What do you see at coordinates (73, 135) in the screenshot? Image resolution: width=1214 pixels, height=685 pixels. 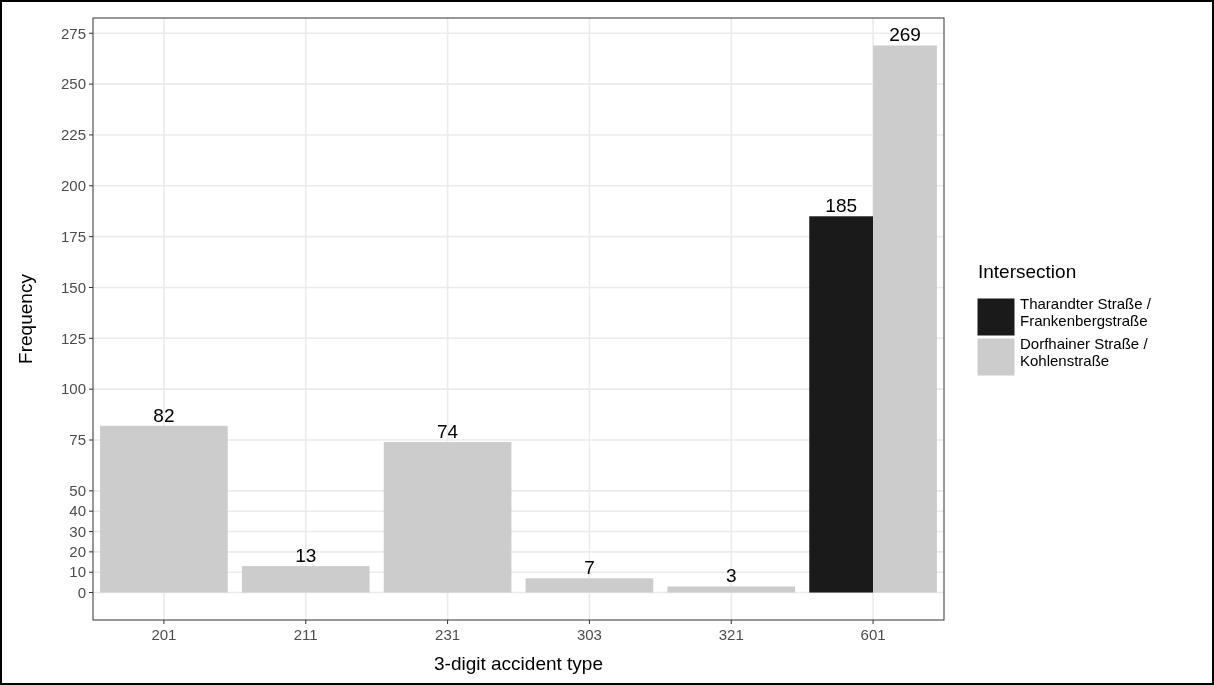 I see `y-tick-label: 225` at bounding box center [73, 135].